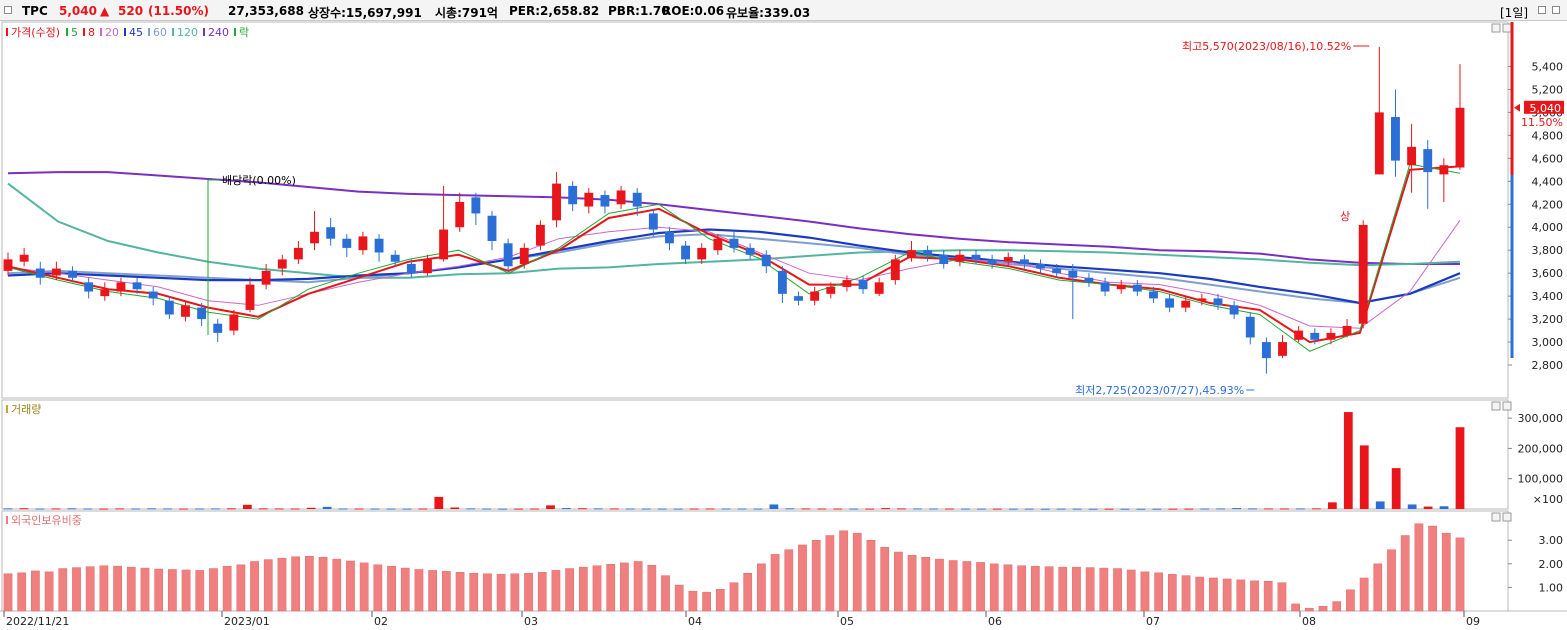 The height and width of the screenshot is (630, 1567). Describe the element at coordinates (74, 32) in the screenshot. I see `legend-label: 5` at that location.